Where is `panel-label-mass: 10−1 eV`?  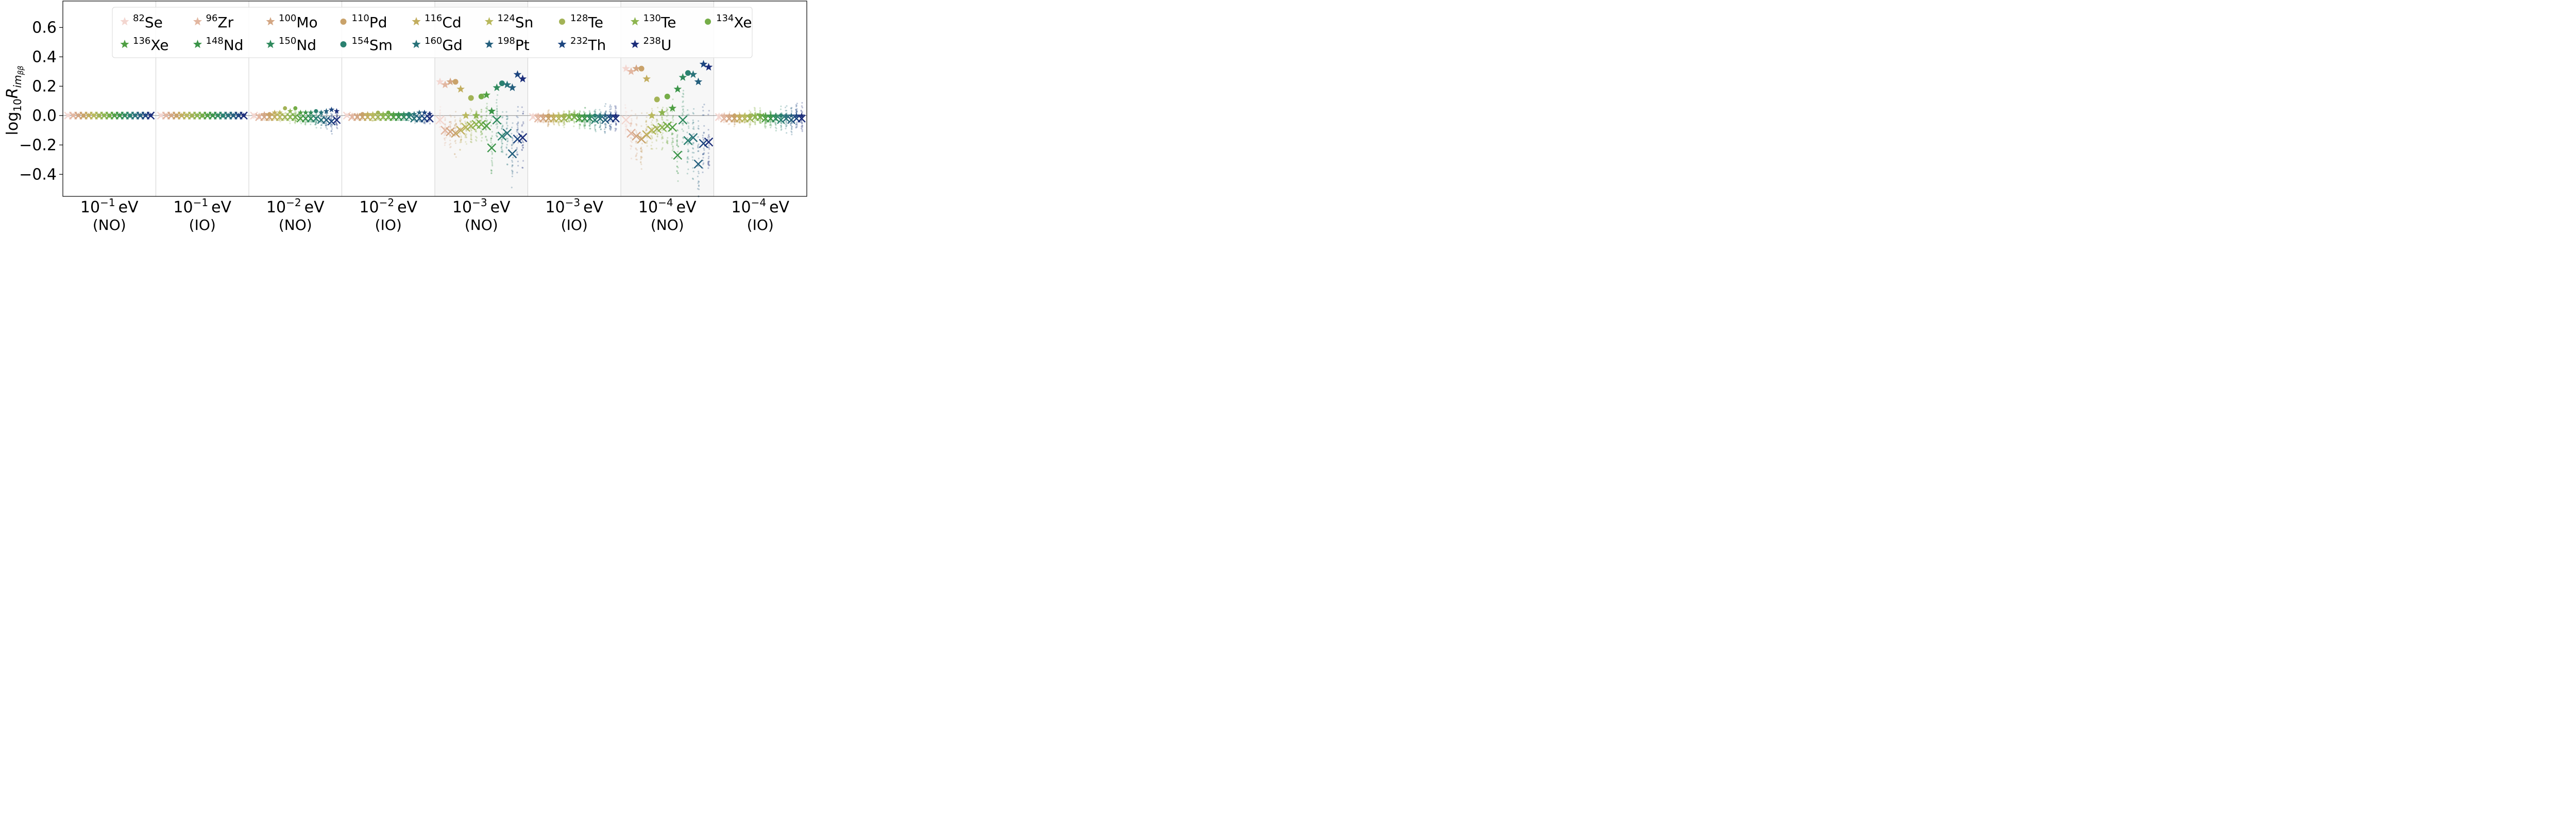 panel-label-mass: 10−1 eV is located at coordinates (202, 206).